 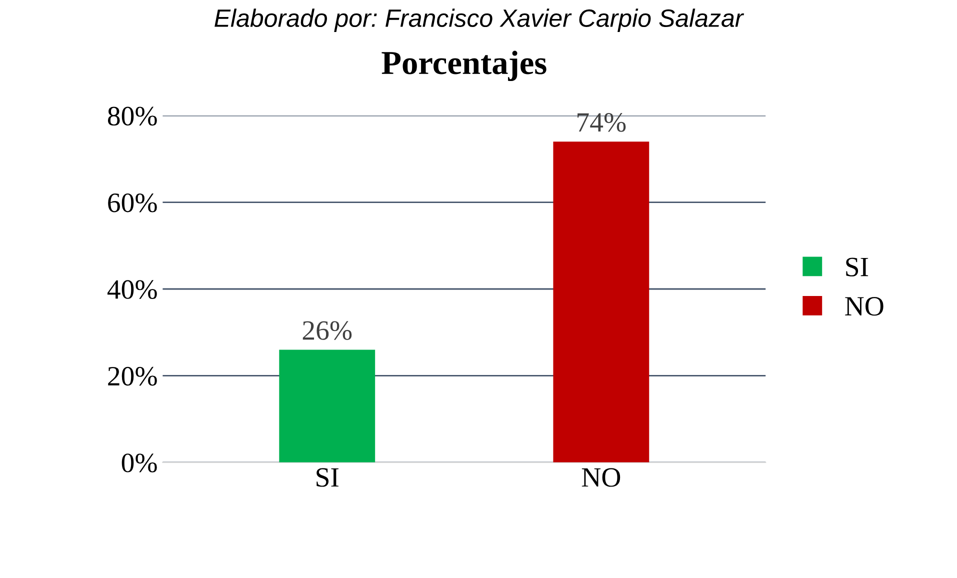 I want to click on legend-label: SI, so click(x=857, y=267).